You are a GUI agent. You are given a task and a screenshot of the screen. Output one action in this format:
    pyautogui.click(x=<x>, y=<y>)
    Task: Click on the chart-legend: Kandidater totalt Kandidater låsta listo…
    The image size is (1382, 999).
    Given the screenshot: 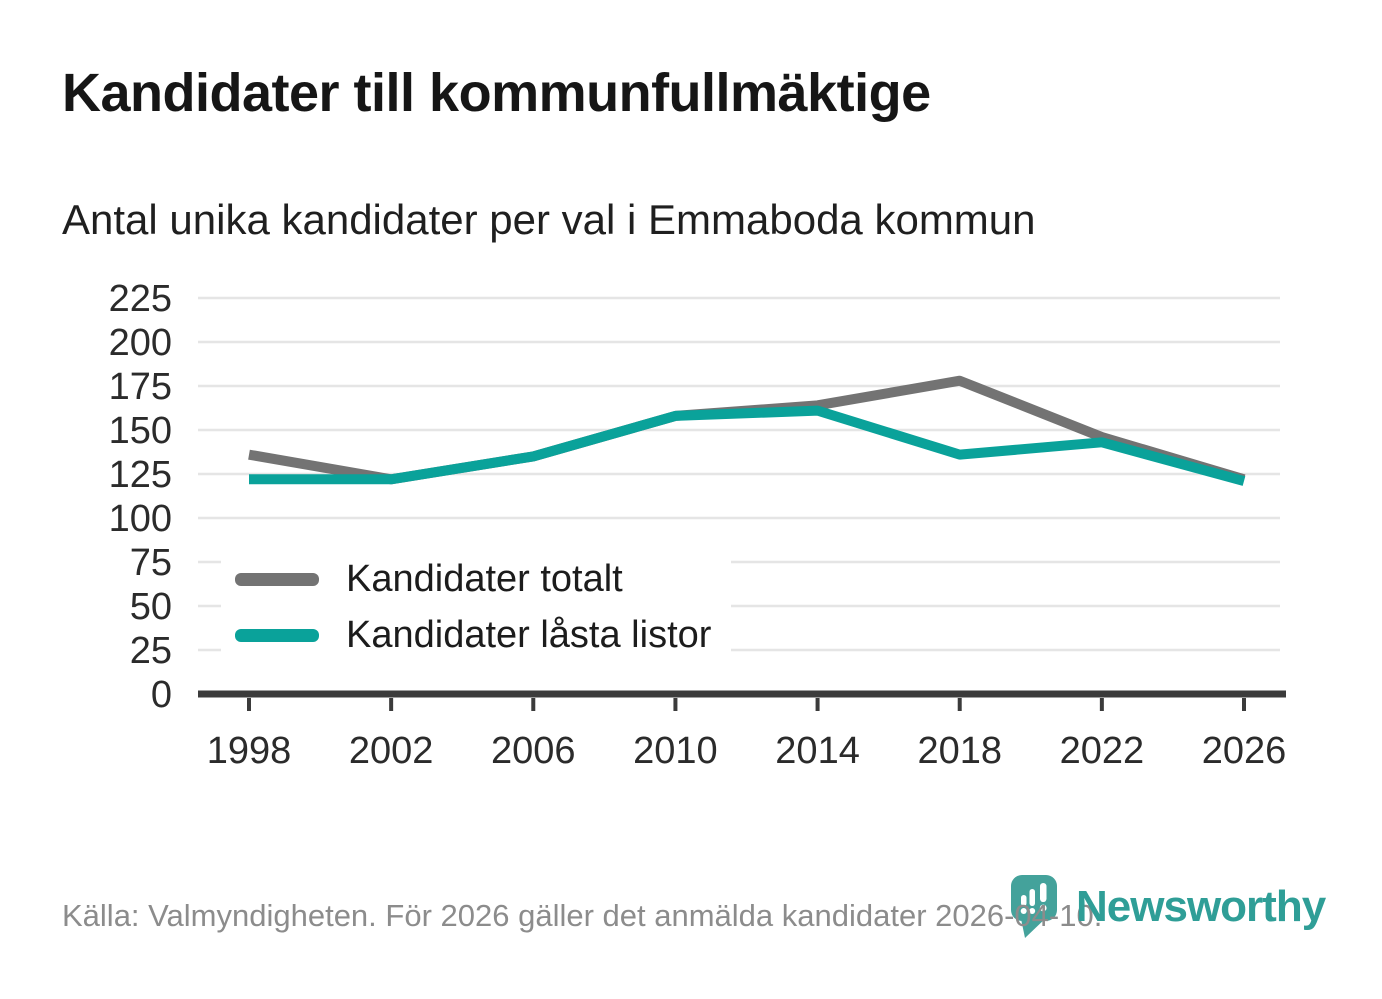 What is the action you would take?
    pyautogui.click(x=476, y=610)
    